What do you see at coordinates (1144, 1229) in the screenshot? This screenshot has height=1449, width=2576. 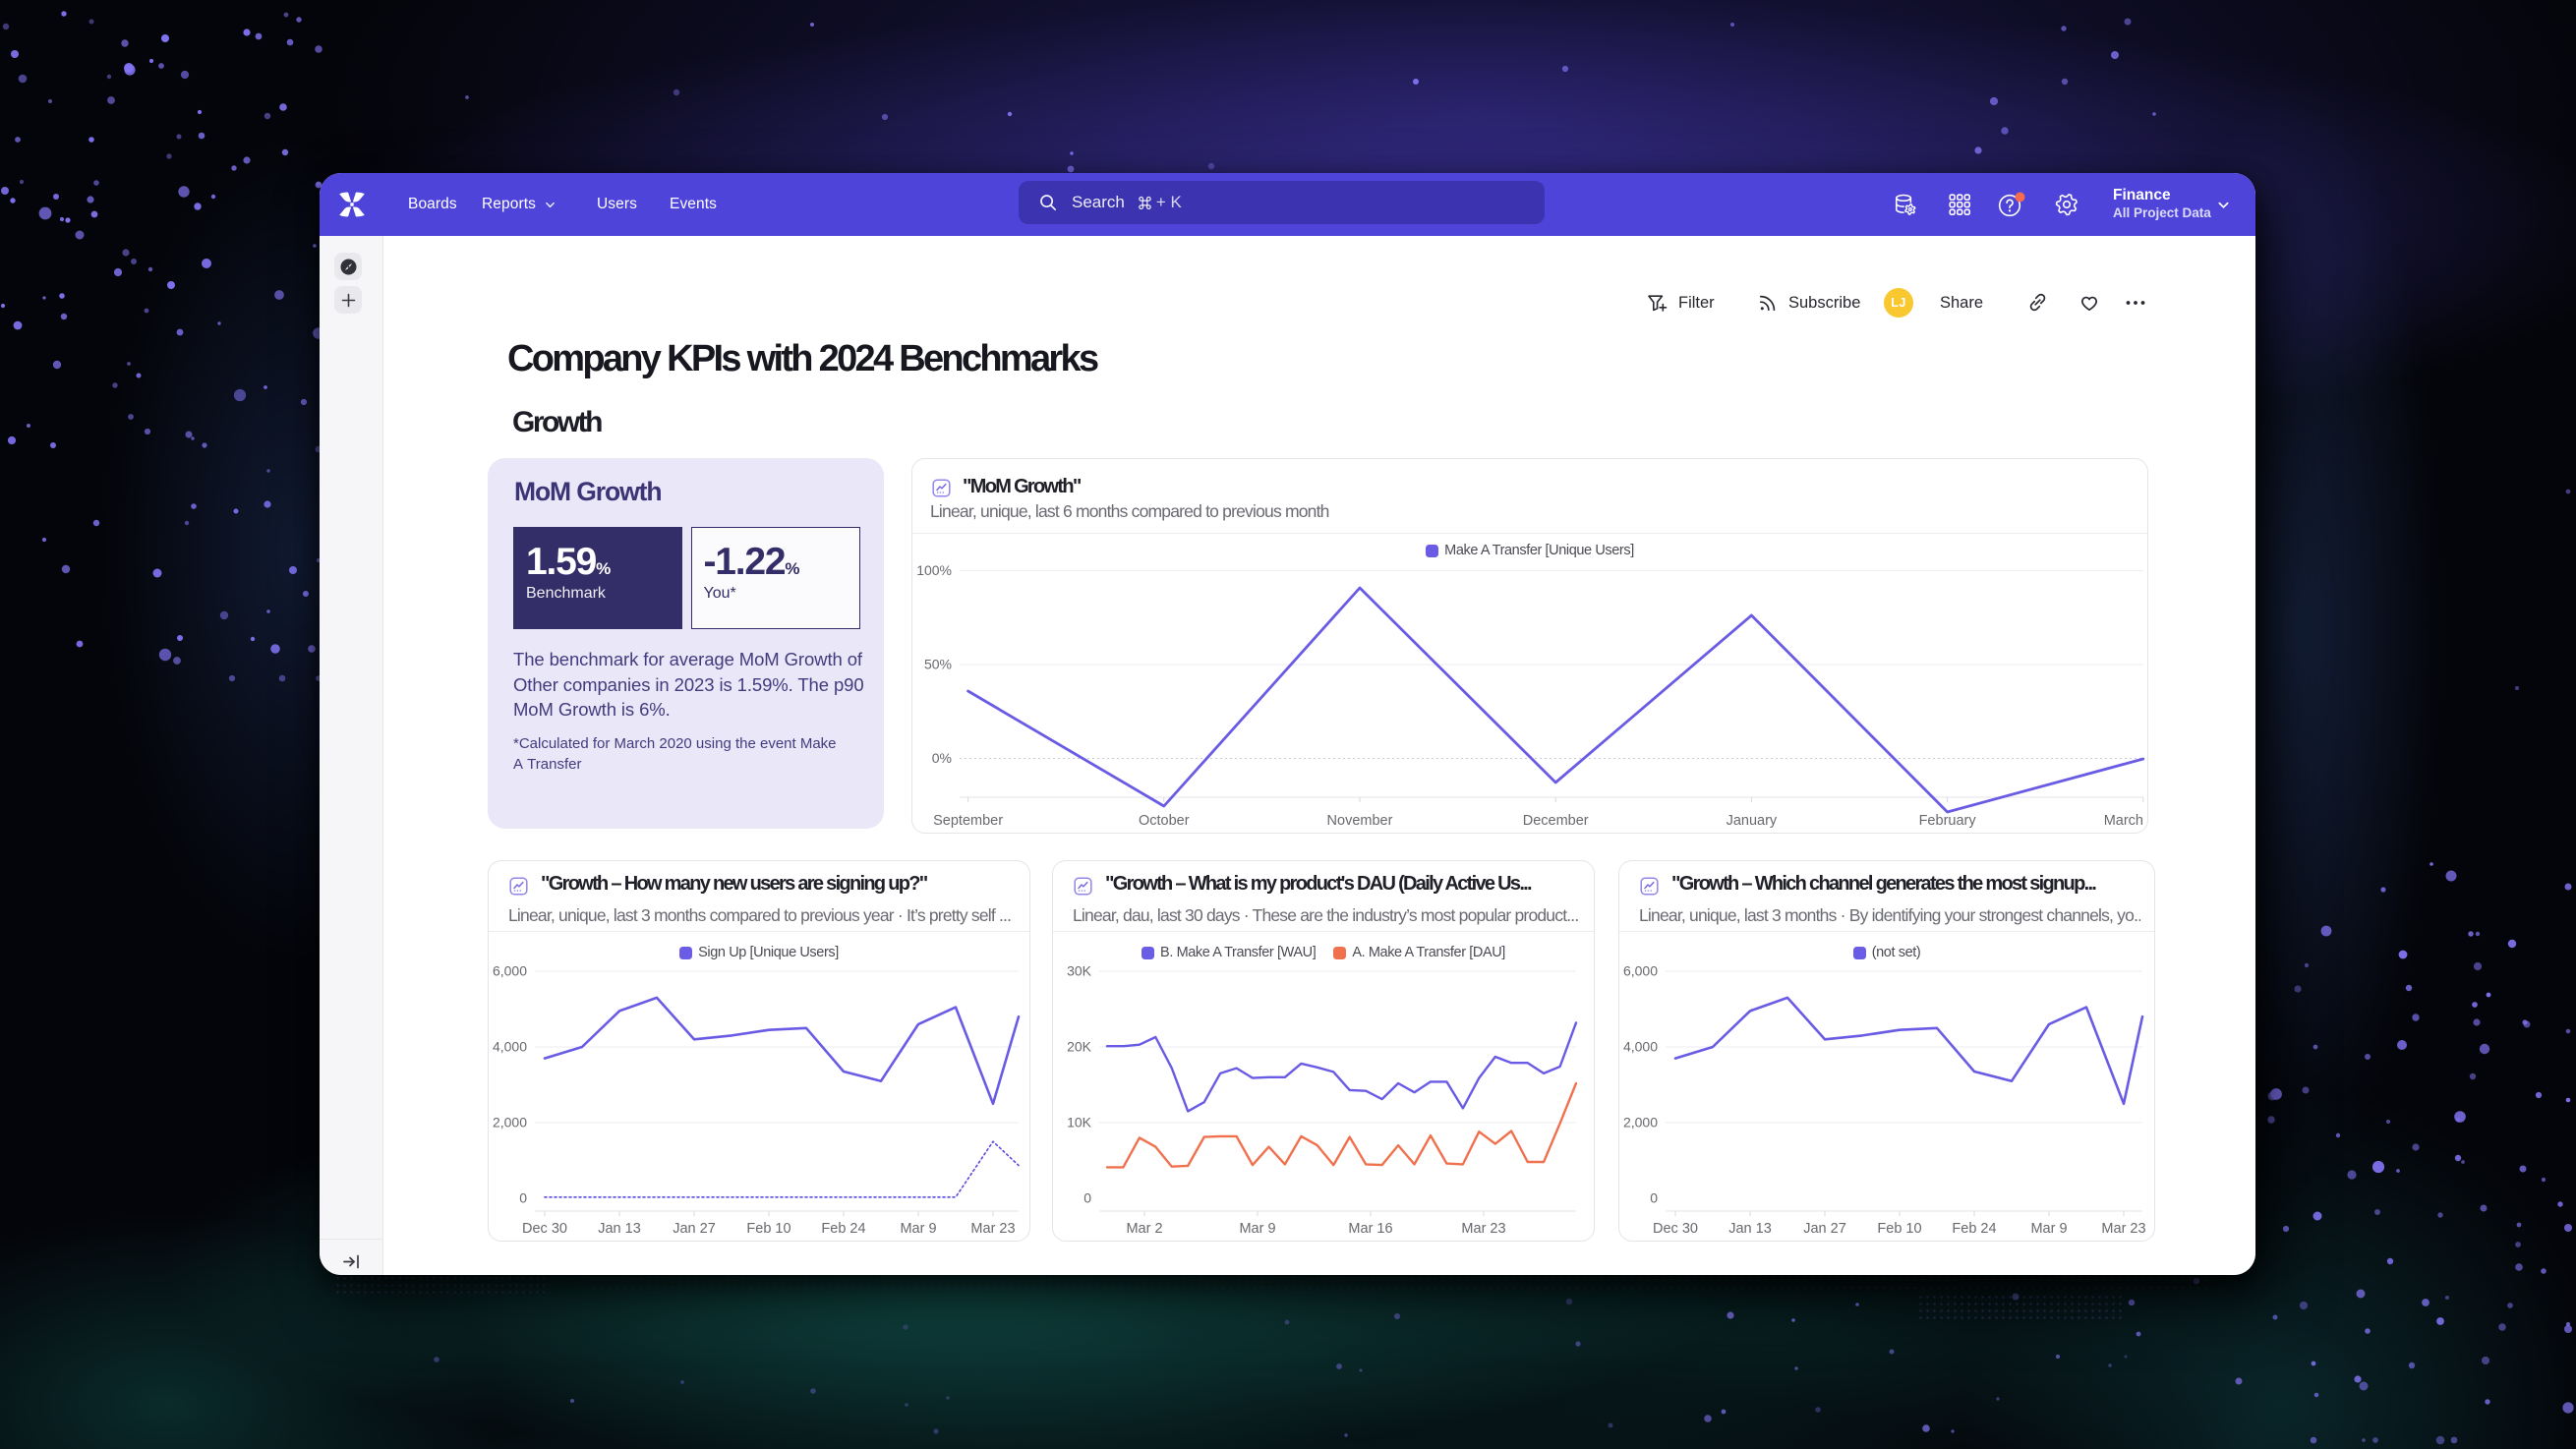 I see `svg-text: Mar 2` at bounding box center [1144, 1229].